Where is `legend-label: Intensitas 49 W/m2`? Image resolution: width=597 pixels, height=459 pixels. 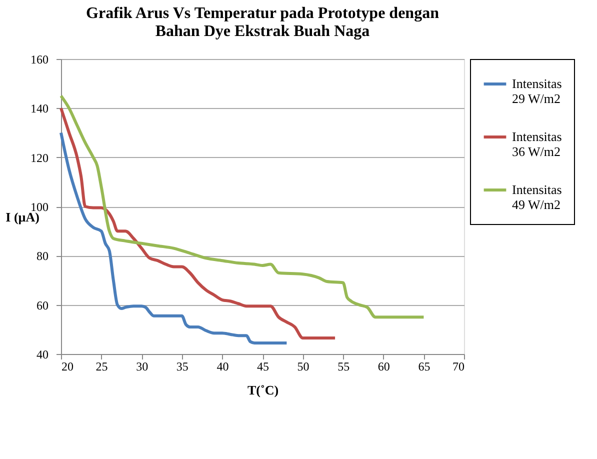 legend-label: Intensitas 49 W/m2 is located at coordinates (537, 197).